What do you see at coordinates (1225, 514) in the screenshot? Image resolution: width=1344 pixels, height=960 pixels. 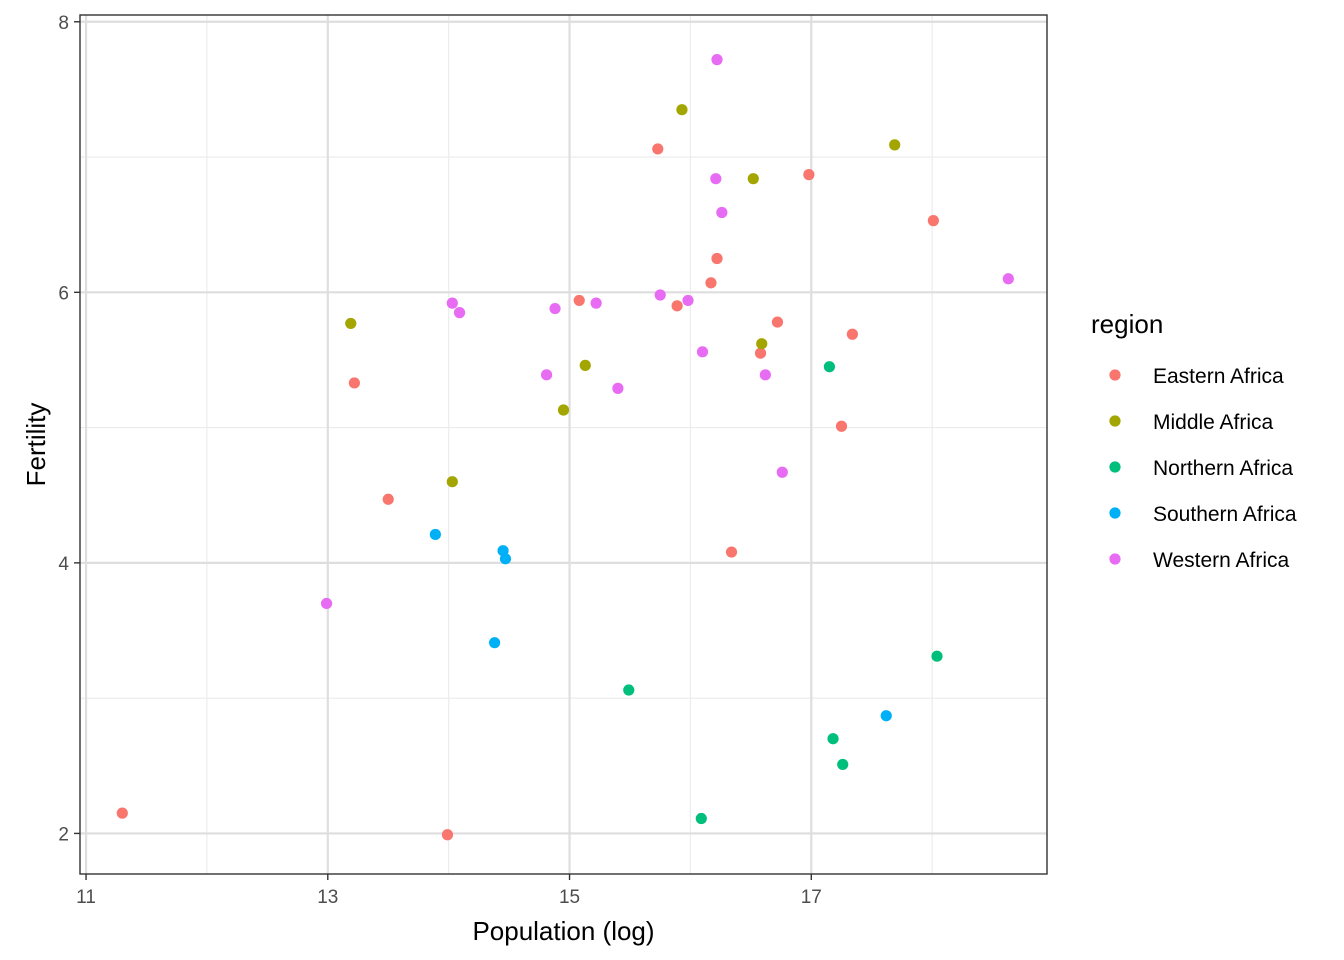 I see `legend-label: Southern Africa` at bounding box center [1225, 514].